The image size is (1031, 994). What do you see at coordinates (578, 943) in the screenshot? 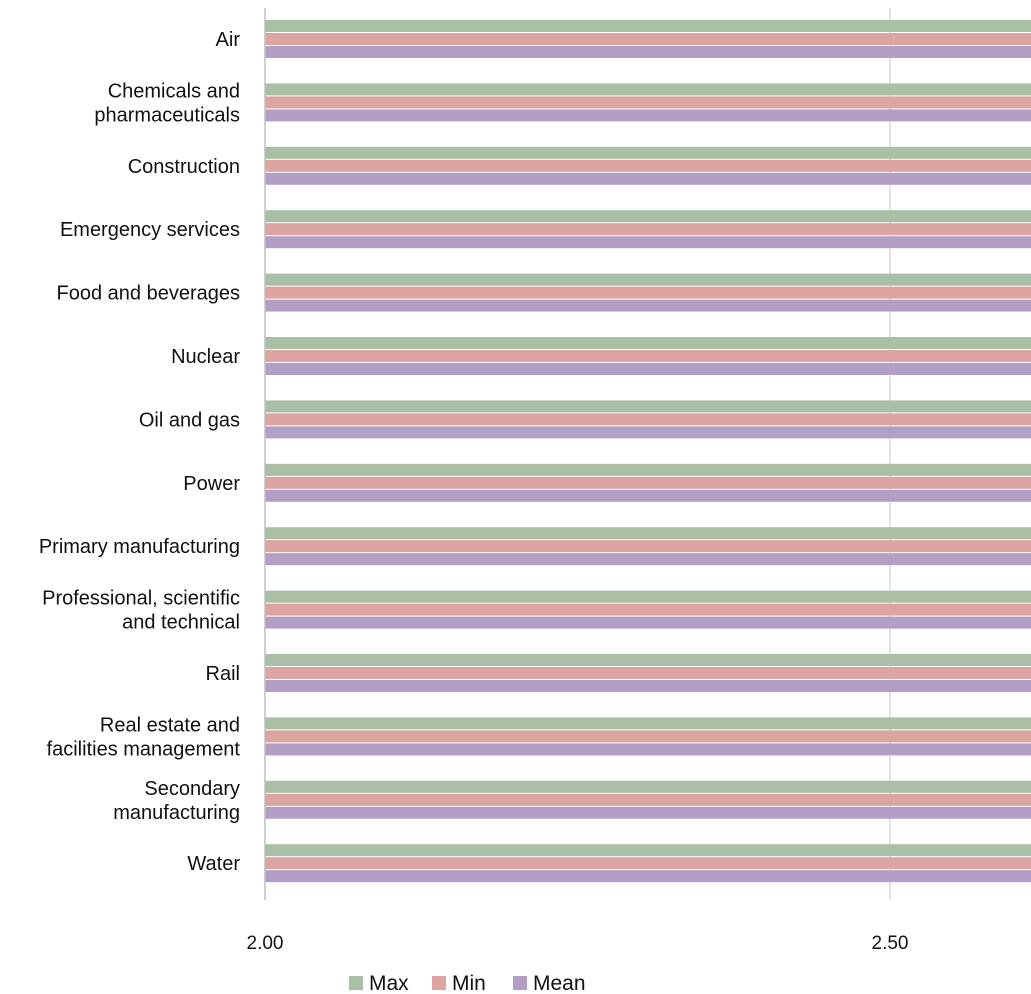
I see `x-tick-labels: 2.002.503.003.504.00` at bounding box center [578, 943].